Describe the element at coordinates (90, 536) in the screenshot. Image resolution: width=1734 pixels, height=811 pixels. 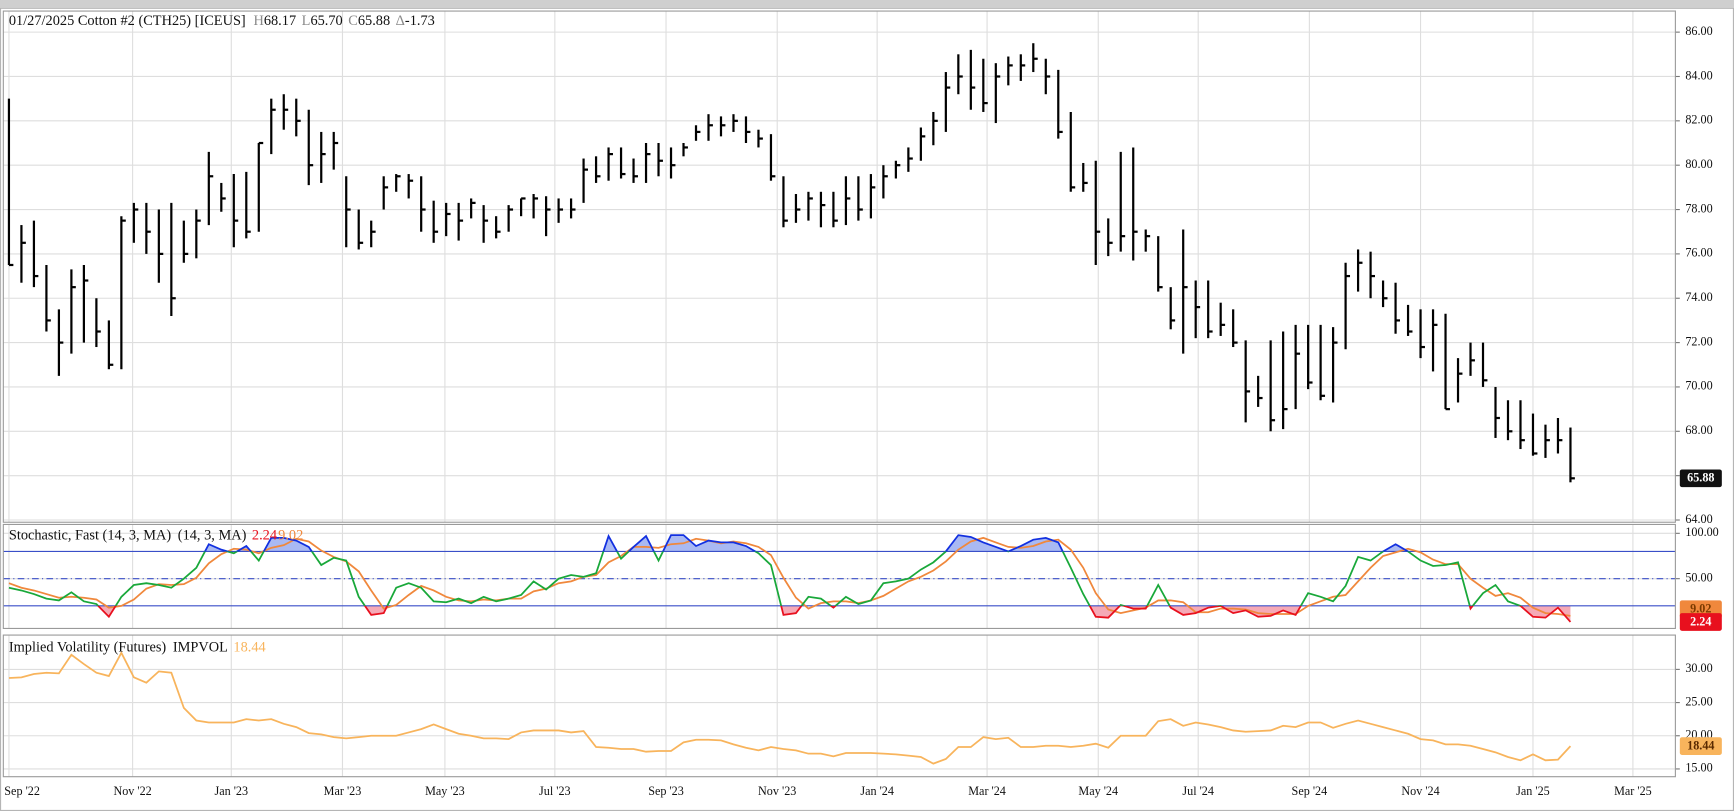
I see `indicator-title: Stochastic, Fast (14, 3, MA)` at that location.